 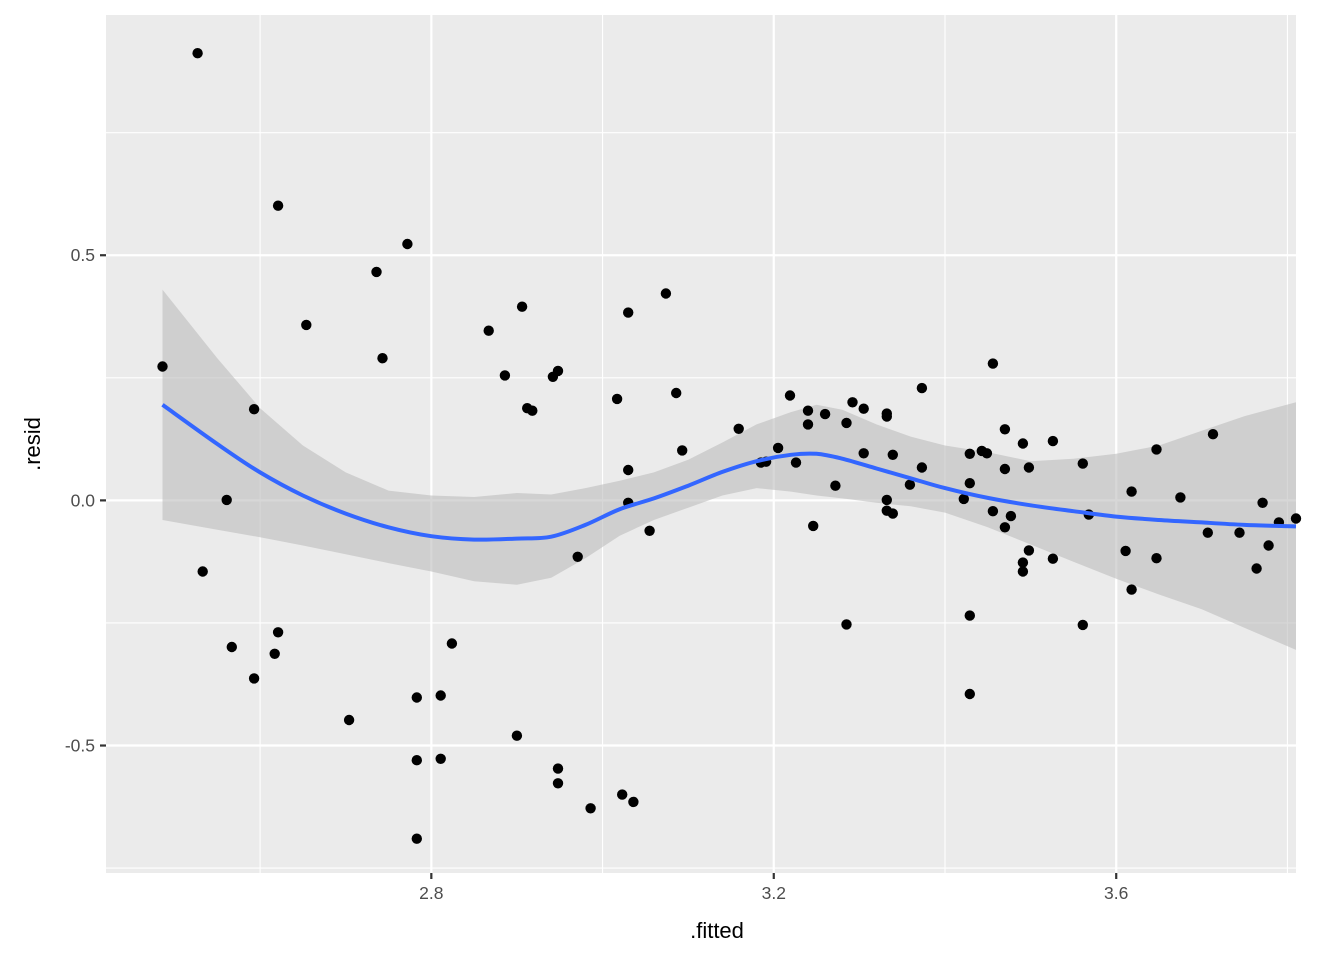 I want to click on x-tick-label: 3.2, so click(x=774, y=893).